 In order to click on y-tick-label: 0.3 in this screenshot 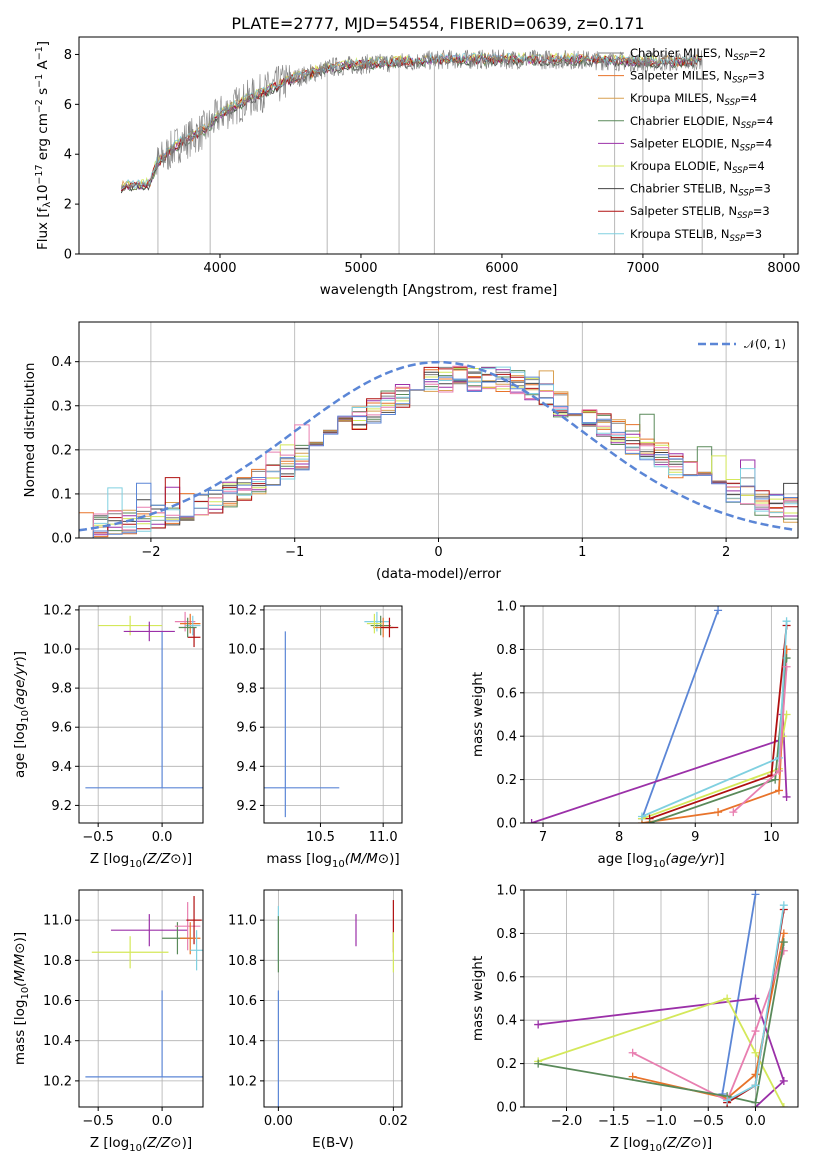, I will do `click(61, 406)`.